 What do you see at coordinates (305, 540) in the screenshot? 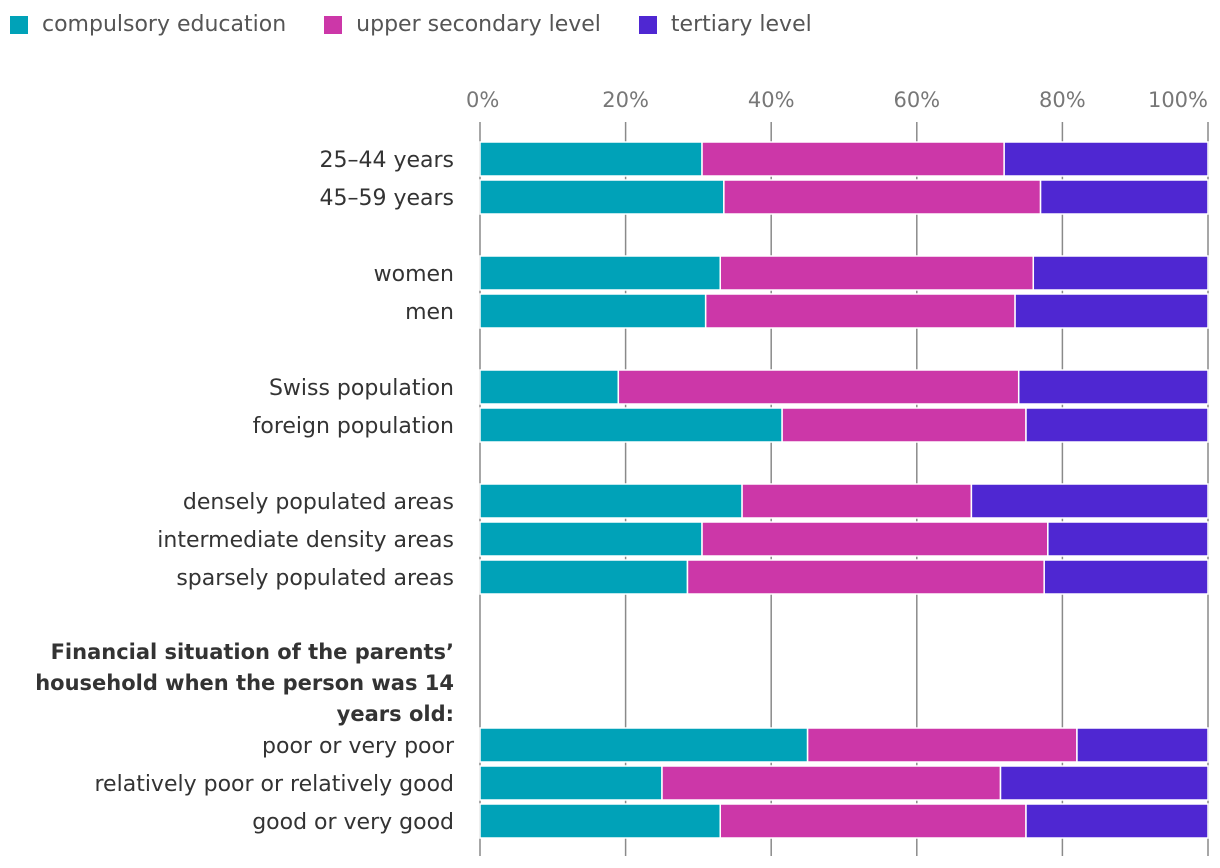
I see `category-label: intermediate density areas` at bounding box center [305, 540].